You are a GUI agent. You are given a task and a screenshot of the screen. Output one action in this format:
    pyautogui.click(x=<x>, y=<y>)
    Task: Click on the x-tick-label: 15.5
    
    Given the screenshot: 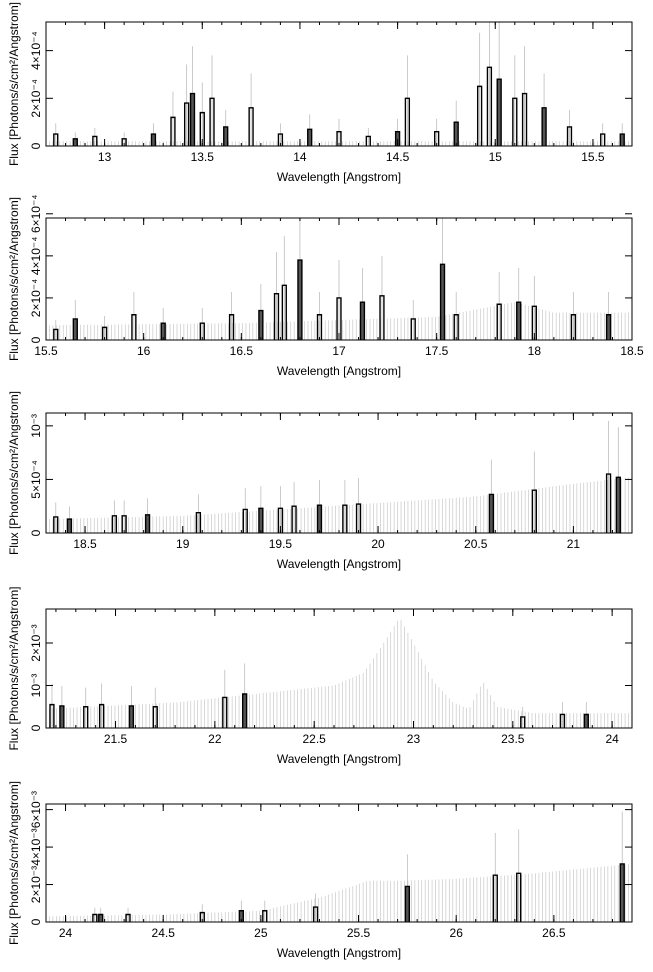 What is the action you would take?
    pyautogui.click(x=46, y=351)
    